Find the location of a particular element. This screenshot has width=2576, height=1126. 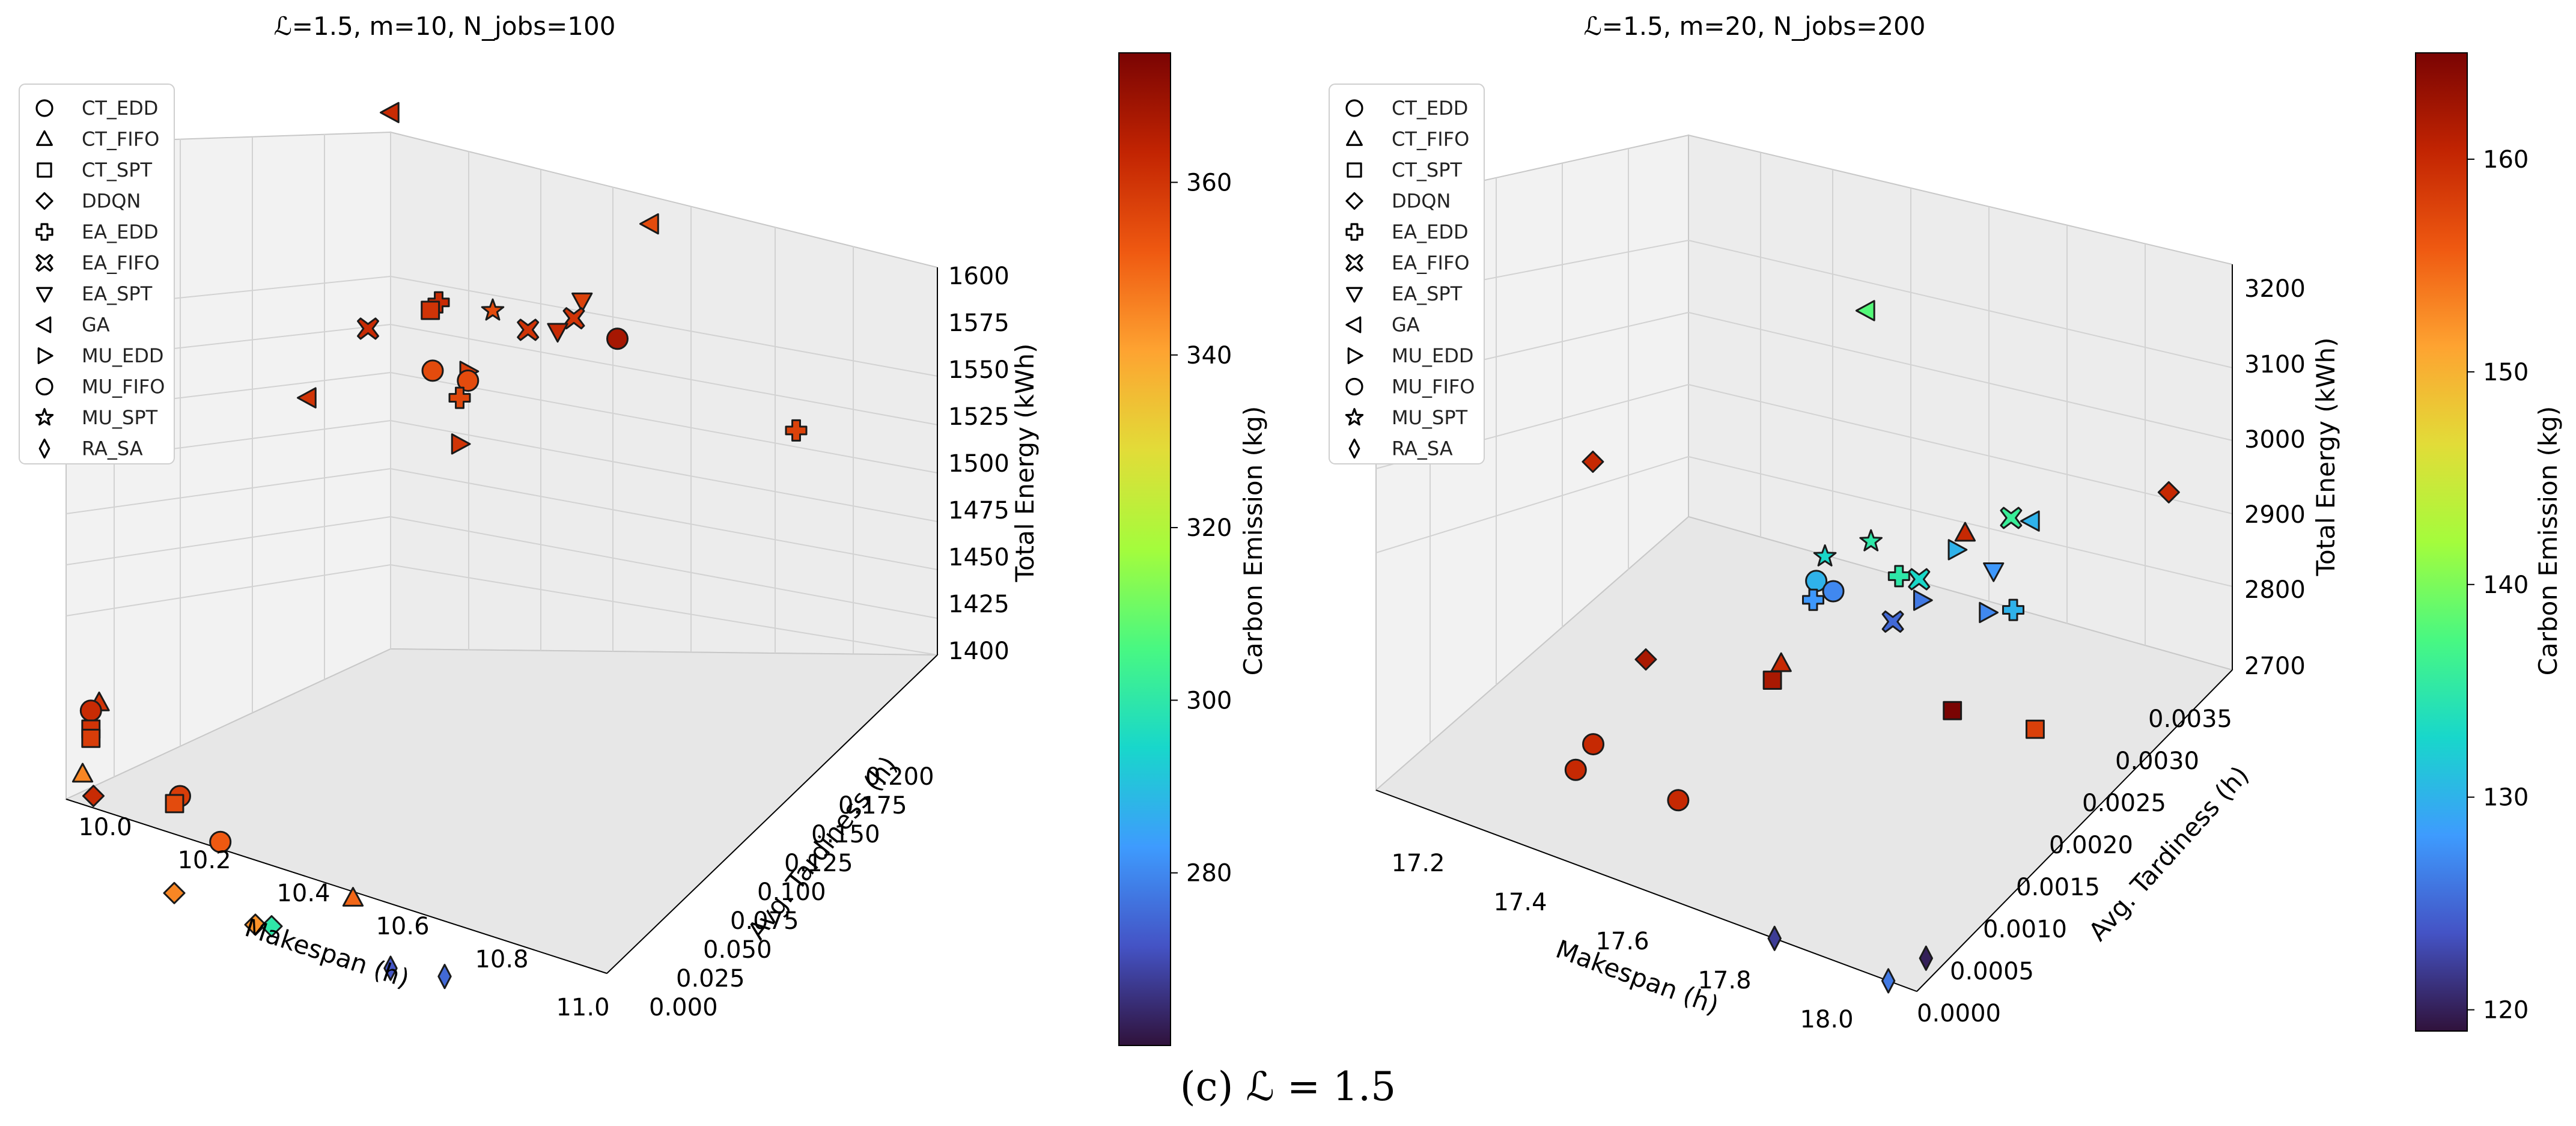

y-tick-label: 0.0035 is located at coordinates (2190, 719).